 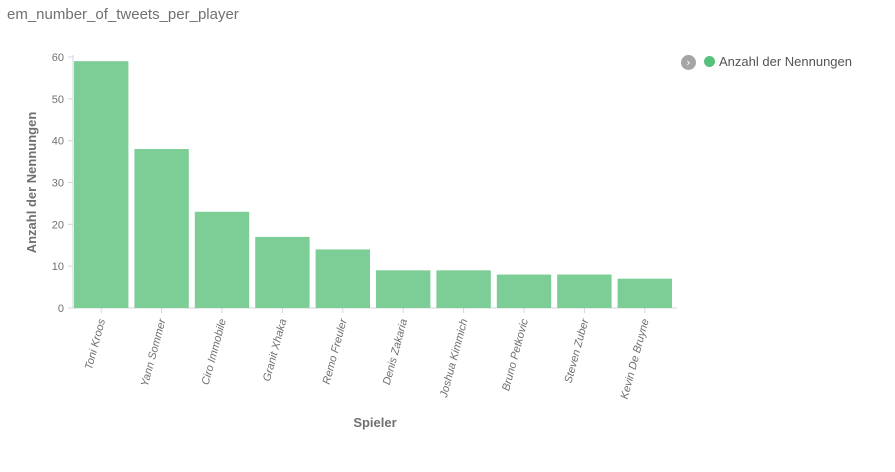 What do you see at coordinates (95, 344) in the screenshot?
I see `x-tick-label: Toni Kroos` at bounding box center [95, 344].